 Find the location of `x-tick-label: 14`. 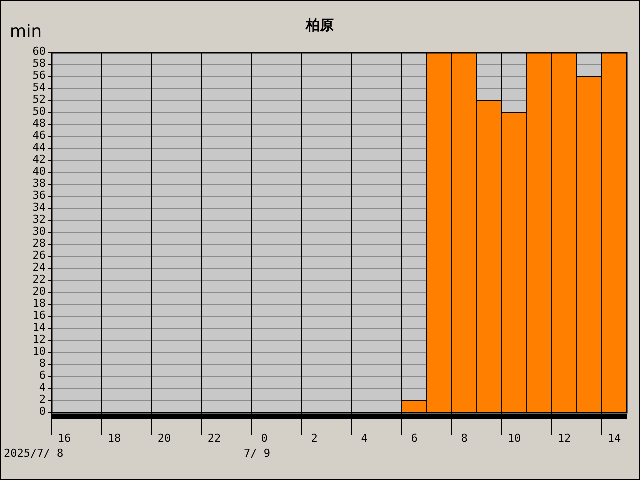

x-tick-label: 14 is located at coordinates (615, 438).